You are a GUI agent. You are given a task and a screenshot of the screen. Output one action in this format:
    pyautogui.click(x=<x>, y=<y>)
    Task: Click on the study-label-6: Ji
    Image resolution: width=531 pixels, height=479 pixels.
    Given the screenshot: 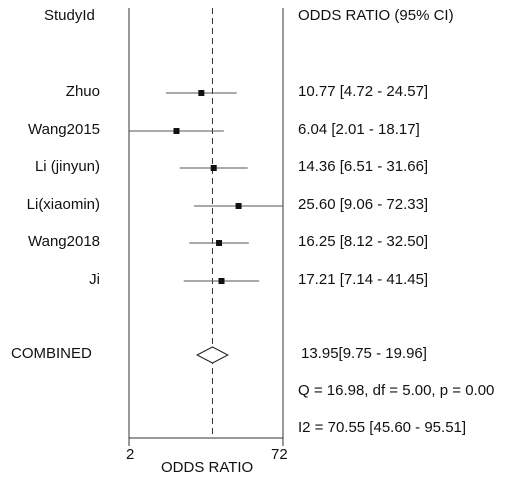 What is the action you would take?
    pyautogui.click(x=94, y=279)
    